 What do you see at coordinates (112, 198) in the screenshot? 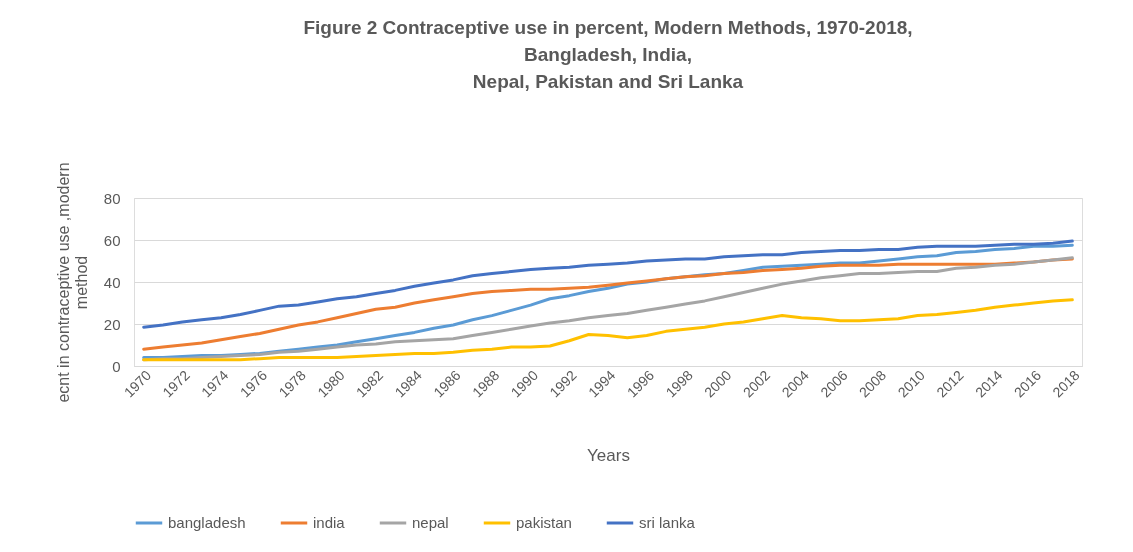
I see `y-tick-label: 80` at bounding box center [112, 198].